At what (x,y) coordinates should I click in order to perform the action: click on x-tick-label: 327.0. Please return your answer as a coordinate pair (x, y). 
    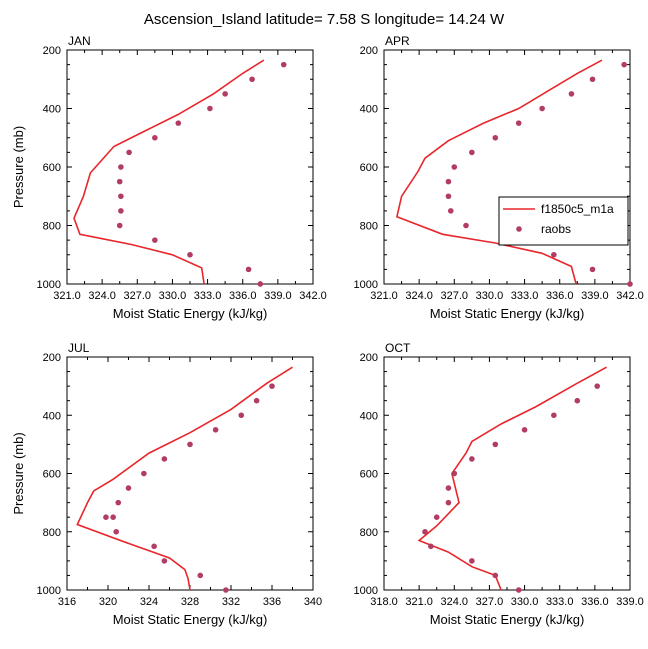
    Looking at the image, I should click on (455, 296).